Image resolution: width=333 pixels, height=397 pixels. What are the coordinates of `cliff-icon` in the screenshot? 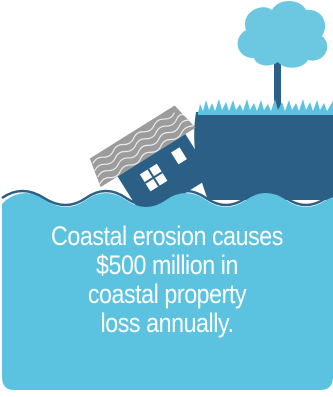 It's located at (263, 149).